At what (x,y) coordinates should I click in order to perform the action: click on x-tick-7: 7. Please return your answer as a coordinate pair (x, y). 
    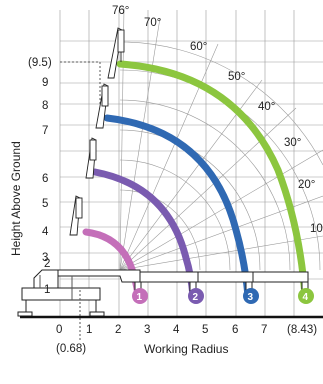
    Looking at the image, I should click on (264, 330).